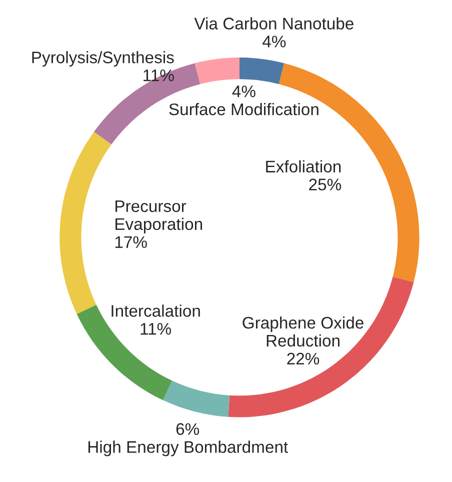  I want to click on slice-label: Surface Modification, so click(243, 109).